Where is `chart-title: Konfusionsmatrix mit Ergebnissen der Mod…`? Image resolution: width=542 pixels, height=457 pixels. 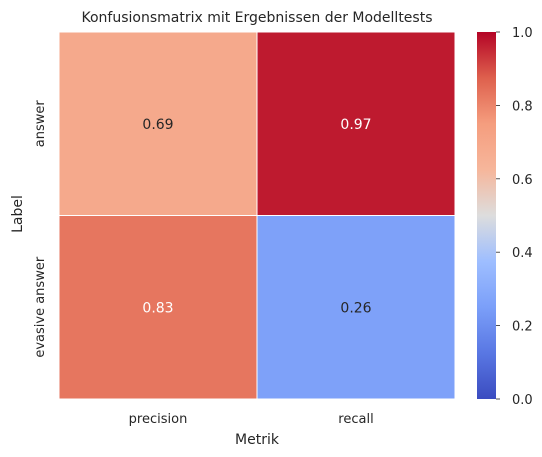 chart-title: Konfusionsmatrix mit Ergebnissen der Mod… is located at coordinates (256, 18).